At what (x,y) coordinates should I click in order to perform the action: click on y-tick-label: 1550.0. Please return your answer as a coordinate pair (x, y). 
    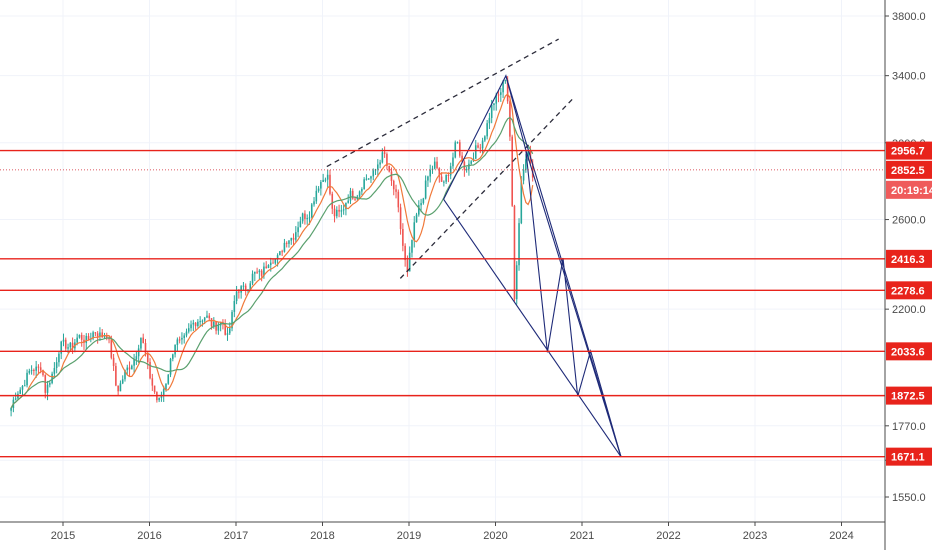
    Looking at the image, I should click on (909, 498).